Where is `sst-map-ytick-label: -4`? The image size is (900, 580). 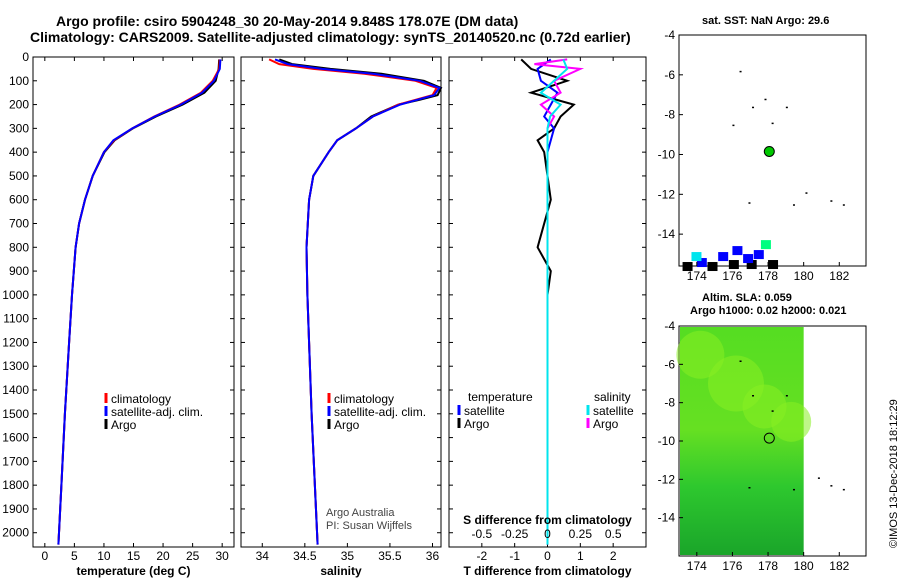 sst-map-ytick-label: -4 is located at coordinates (669, 35).